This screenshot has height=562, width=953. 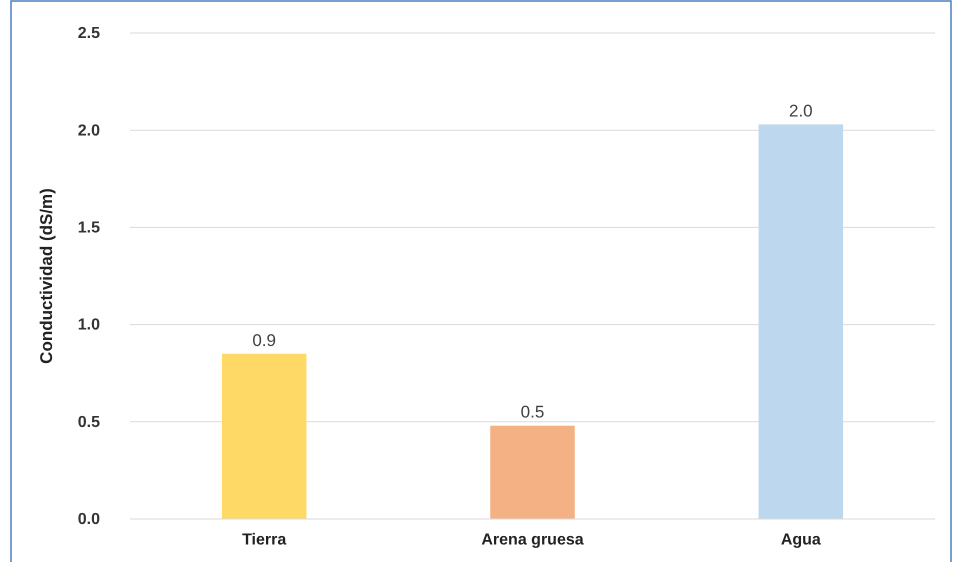 I want to click on y-axis-title: Conductividad (dS/m), so click(x=46, y=276).